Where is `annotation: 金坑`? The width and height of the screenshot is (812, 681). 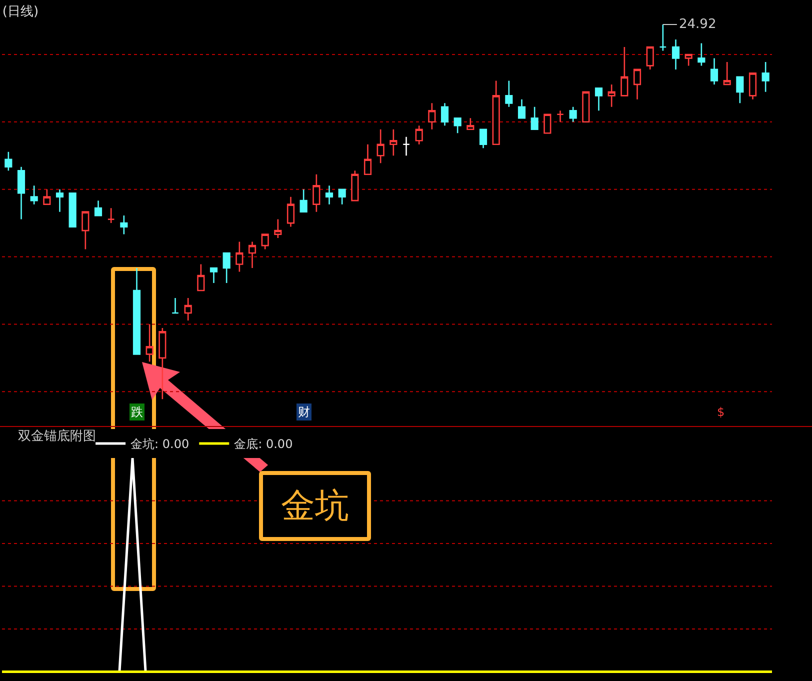
annotation: 金坑 is located at coordinates (315, 506).